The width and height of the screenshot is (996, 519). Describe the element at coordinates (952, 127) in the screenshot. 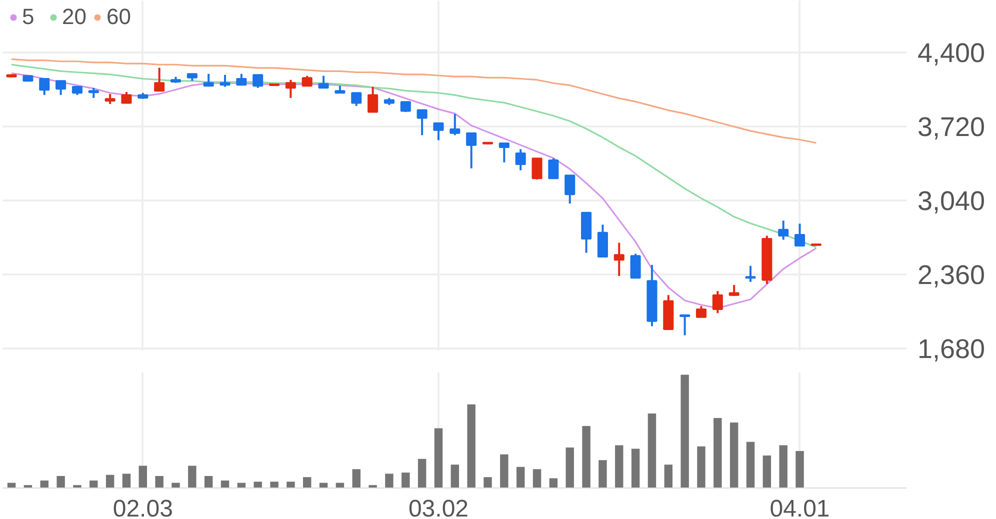

I see `y-tick-label: 3,720` at that location.